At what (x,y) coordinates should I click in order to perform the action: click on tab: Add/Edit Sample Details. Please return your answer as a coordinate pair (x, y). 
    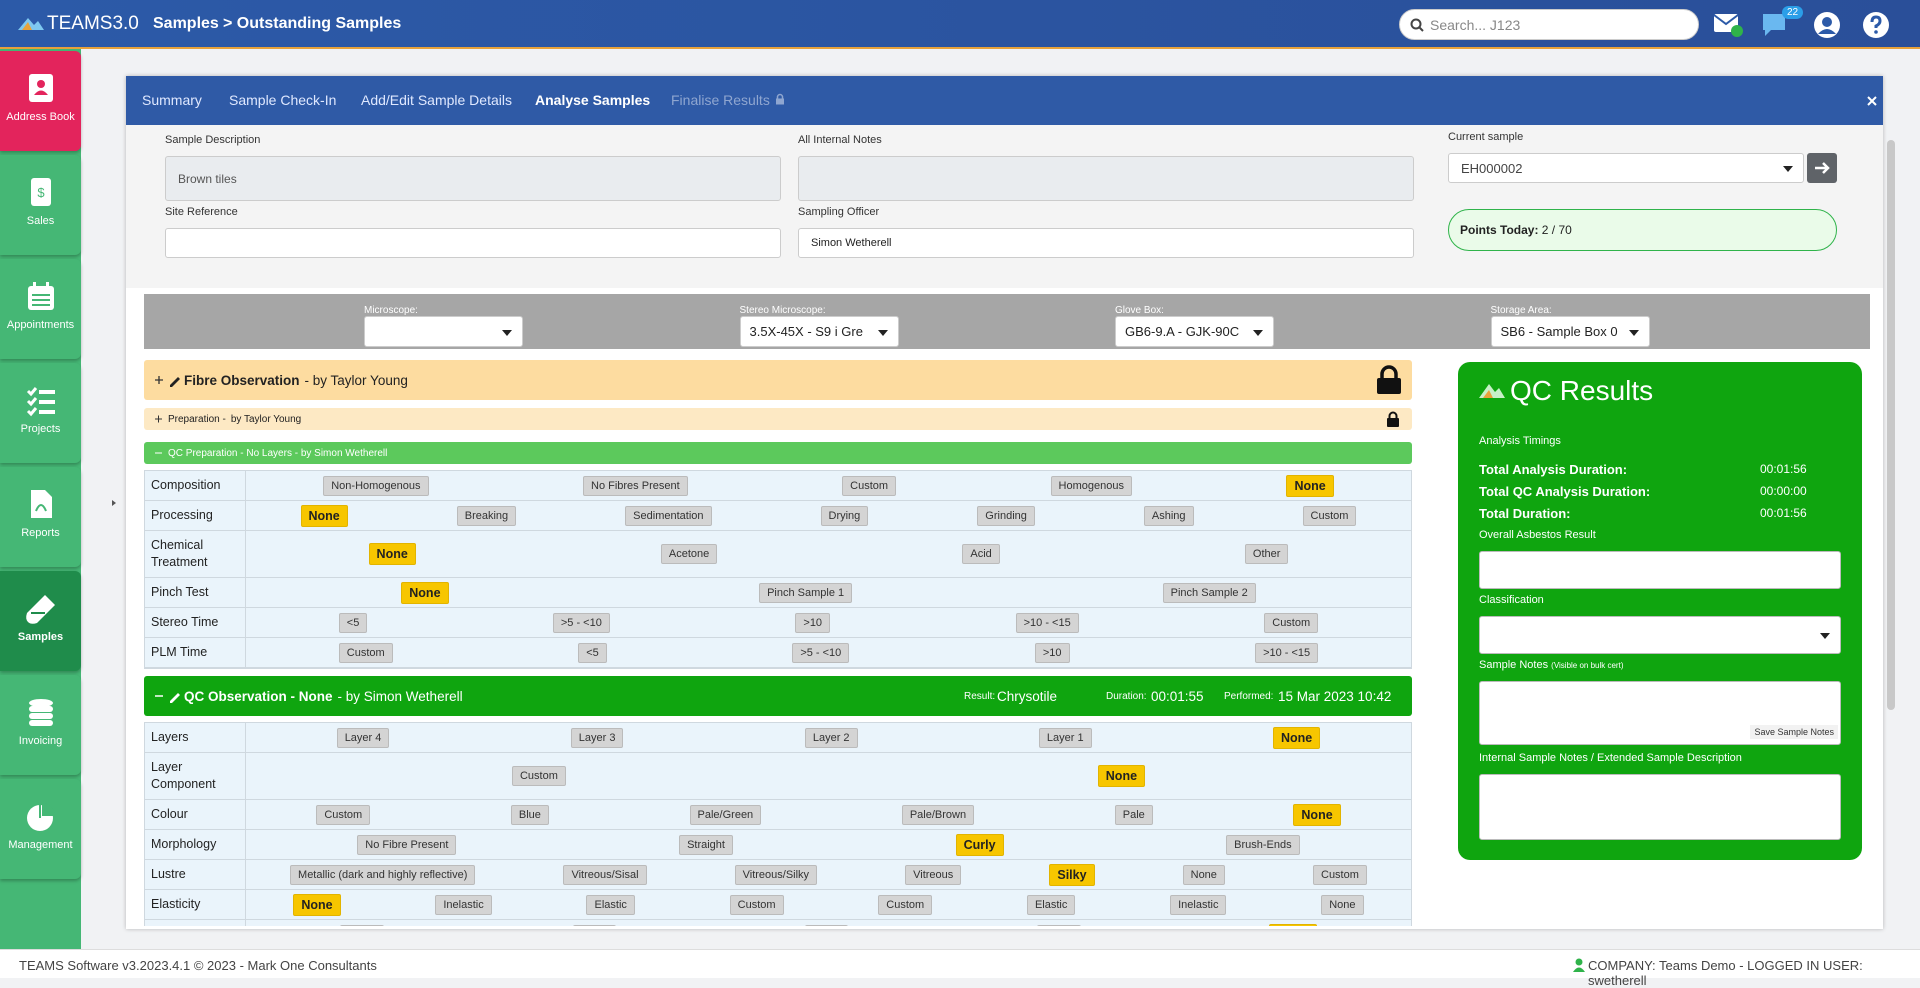
    Looking at the image, I should click on (436, 100).